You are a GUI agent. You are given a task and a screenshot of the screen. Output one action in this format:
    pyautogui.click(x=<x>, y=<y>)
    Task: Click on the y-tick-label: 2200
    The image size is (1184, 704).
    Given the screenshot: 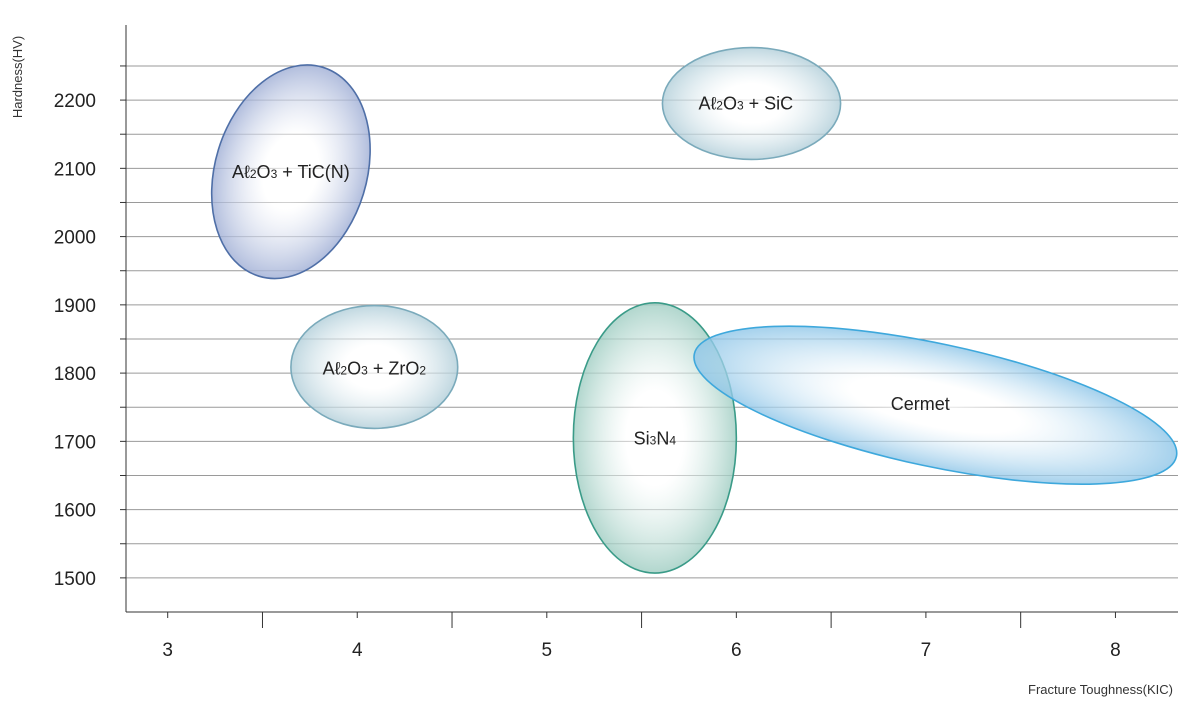 What is the action you would take?
    pyautogui.click(x=75, y=101)
    